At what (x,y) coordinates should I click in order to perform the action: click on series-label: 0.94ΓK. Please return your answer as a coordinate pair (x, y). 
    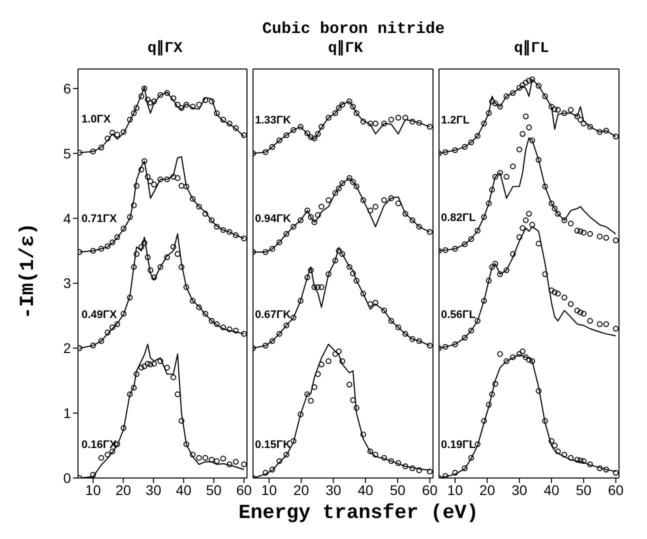
    Looking at the image, I should click on (273, 219).